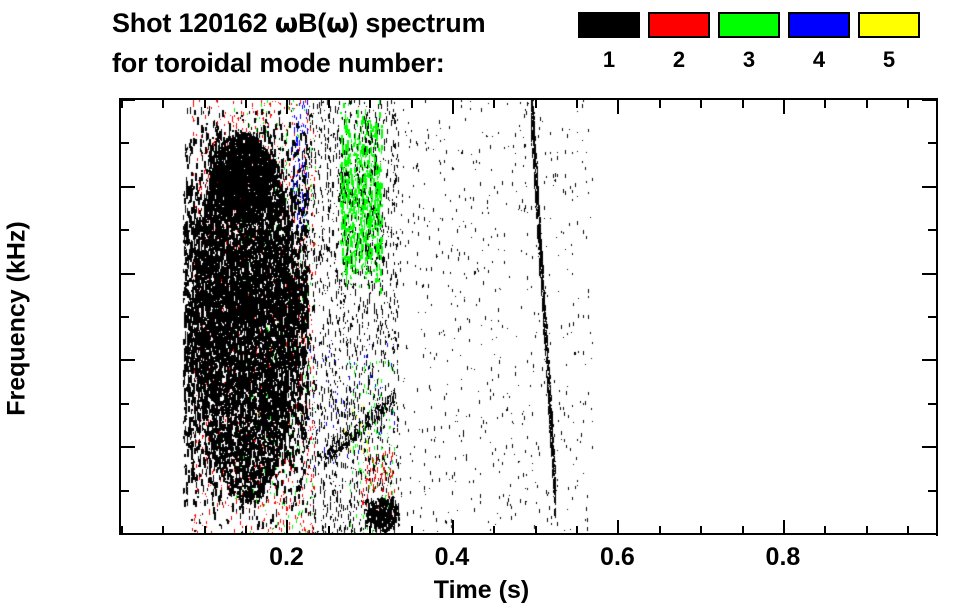 The image size is (963, 615). What do you see at coordinates (16, 318) in the screenshot?
I see `y-axis-title: Frequency (kHz)` at bounding box center [16, 318].